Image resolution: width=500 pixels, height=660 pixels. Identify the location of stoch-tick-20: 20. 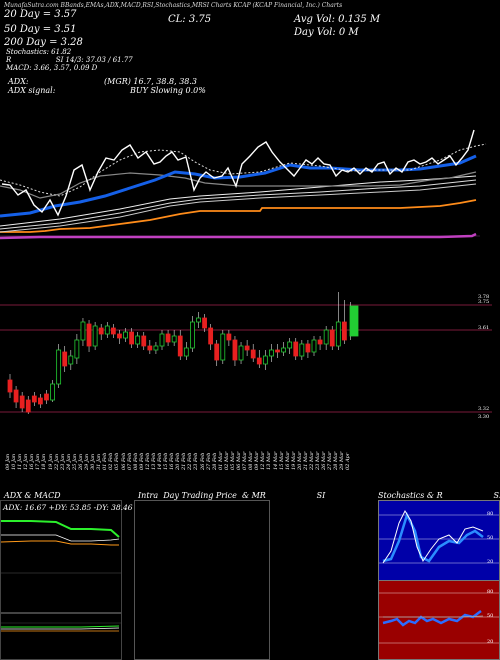
(490, 562).